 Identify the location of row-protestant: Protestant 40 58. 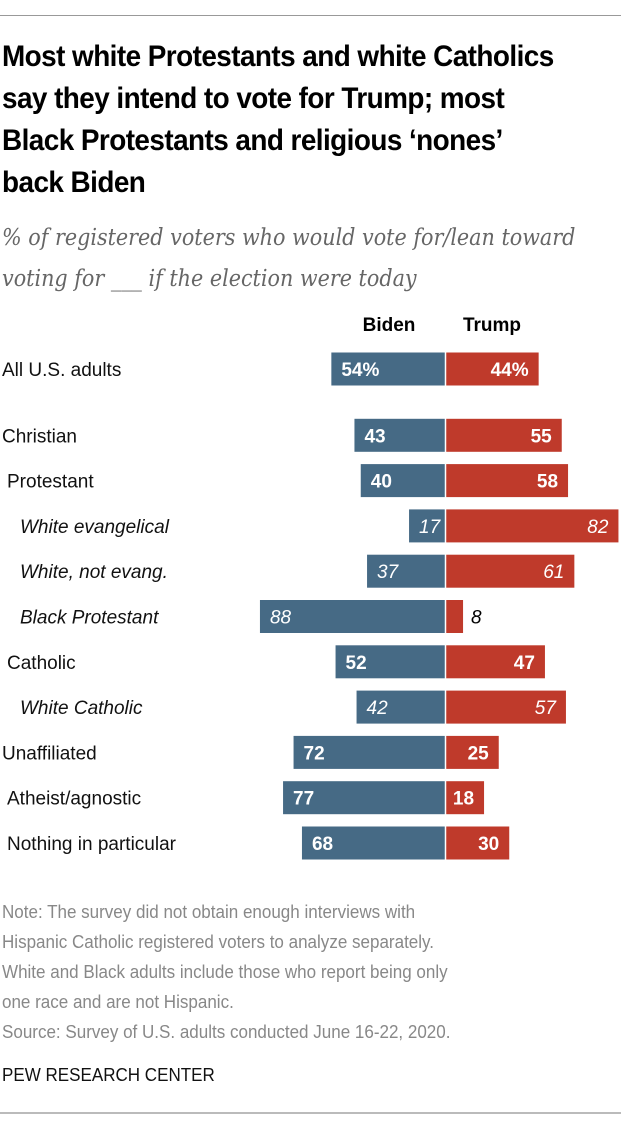
(288, 481).